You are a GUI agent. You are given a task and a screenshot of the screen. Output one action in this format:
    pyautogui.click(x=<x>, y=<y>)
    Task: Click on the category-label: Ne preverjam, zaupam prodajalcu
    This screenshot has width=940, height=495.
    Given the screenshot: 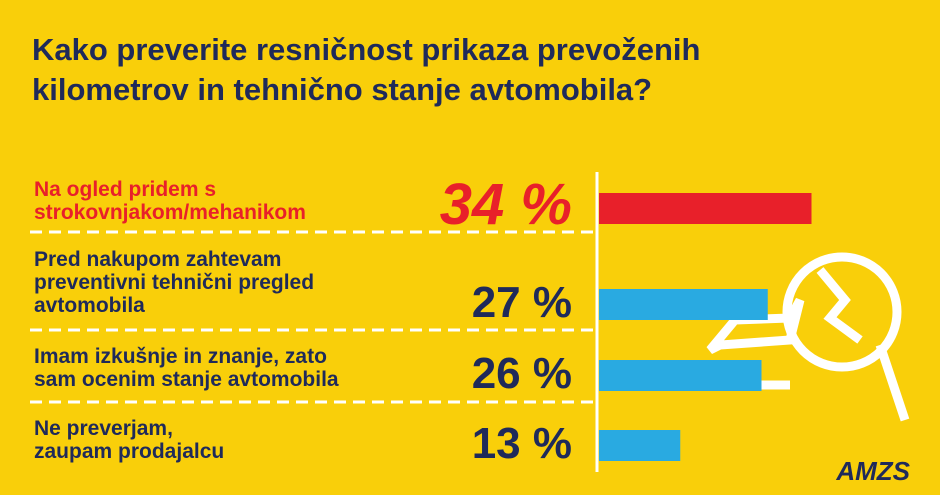 What is the action you would take?
    pyautogui.click(x=129, y=440)
    